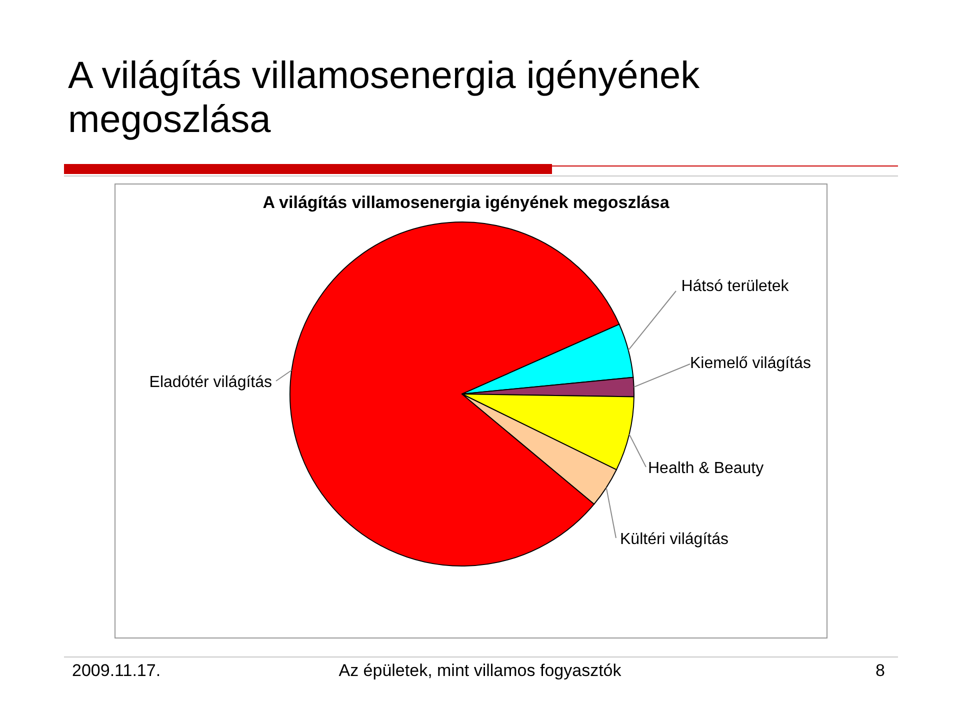 This screenshot has height=717, width=960. What do you see at coordinates (880, 670) in the screenshot?
I see `text: 8` at bounding box center [880, 670].